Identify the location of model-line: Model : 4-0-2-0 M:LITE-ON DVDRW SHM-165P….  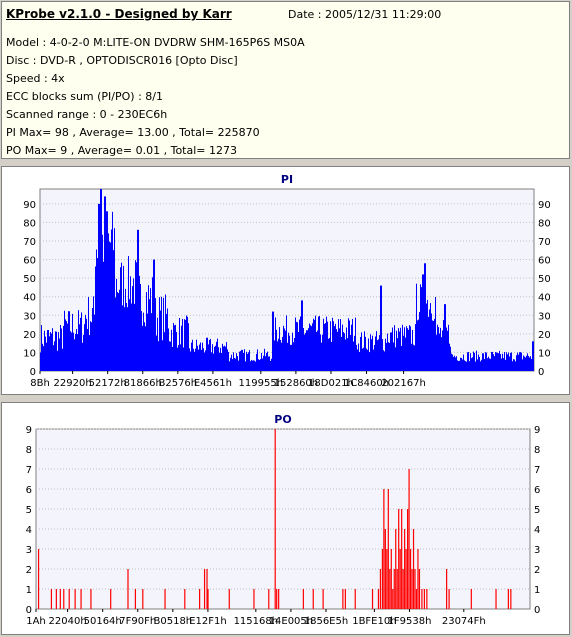
(155, 42).